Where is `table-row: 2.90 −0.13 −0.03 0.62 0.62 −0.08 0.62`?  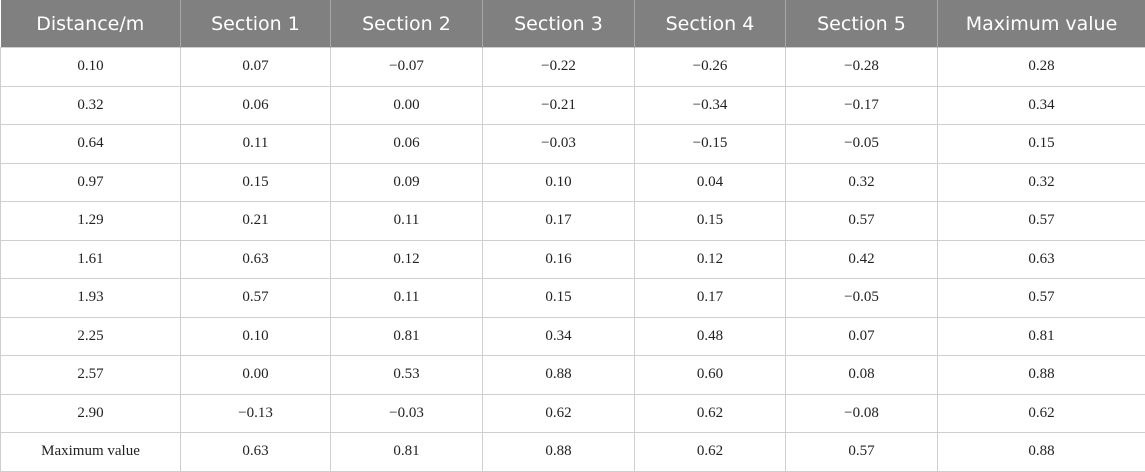
table-row: 2.90 −0.13 −0.03 0.62 0.62 −0.08 0.62 is located at coordinates (572, 413).